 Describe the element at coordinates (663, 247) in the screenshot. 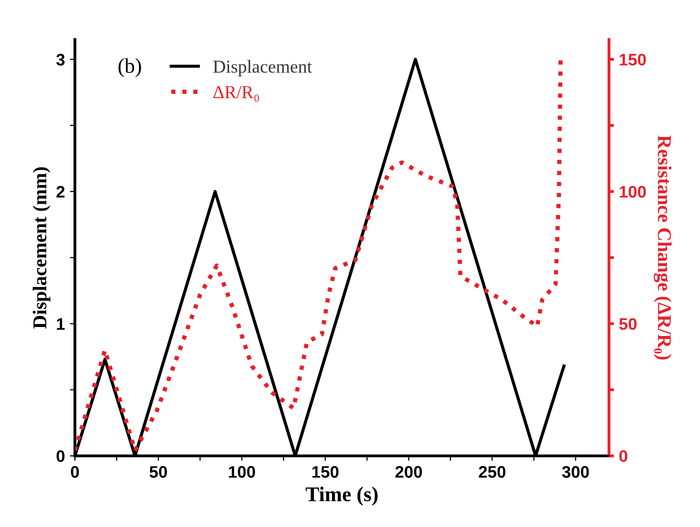

I see `y2-axis-title: Resistance Change (ΔR/R₀)` at that location.